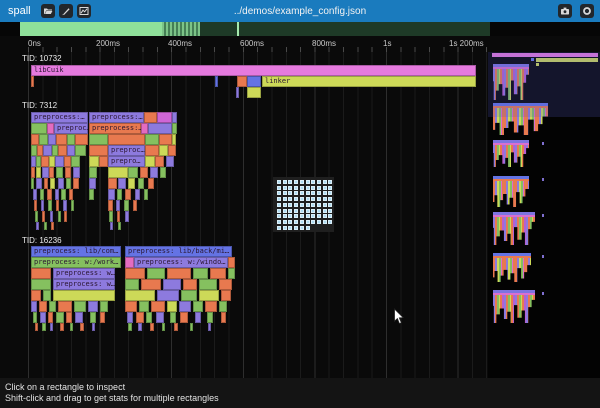 The width and height of the screenshot is (600, 408). What do you see at coordinates (83, 11) in the screenshot?
I see `stats-view-button` at bounding box center [83, 11].